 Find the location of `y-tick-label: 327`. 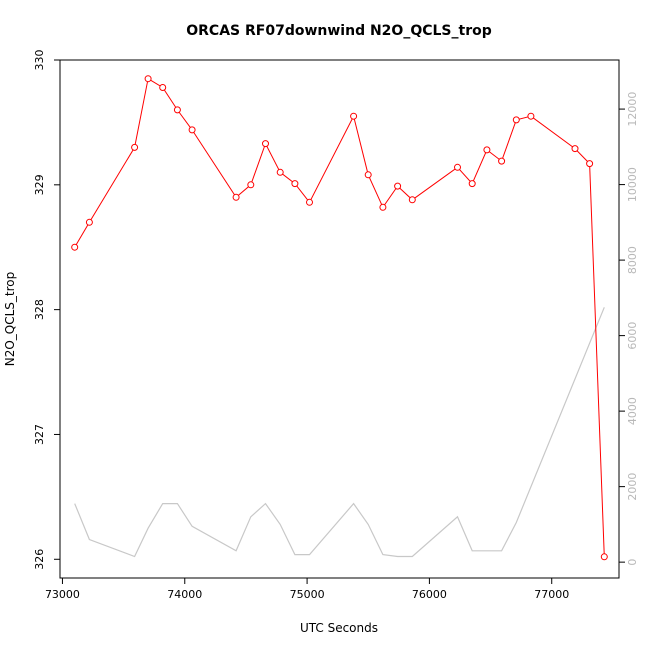

y-tick-label: 327 is located at coordinates (39, 434).